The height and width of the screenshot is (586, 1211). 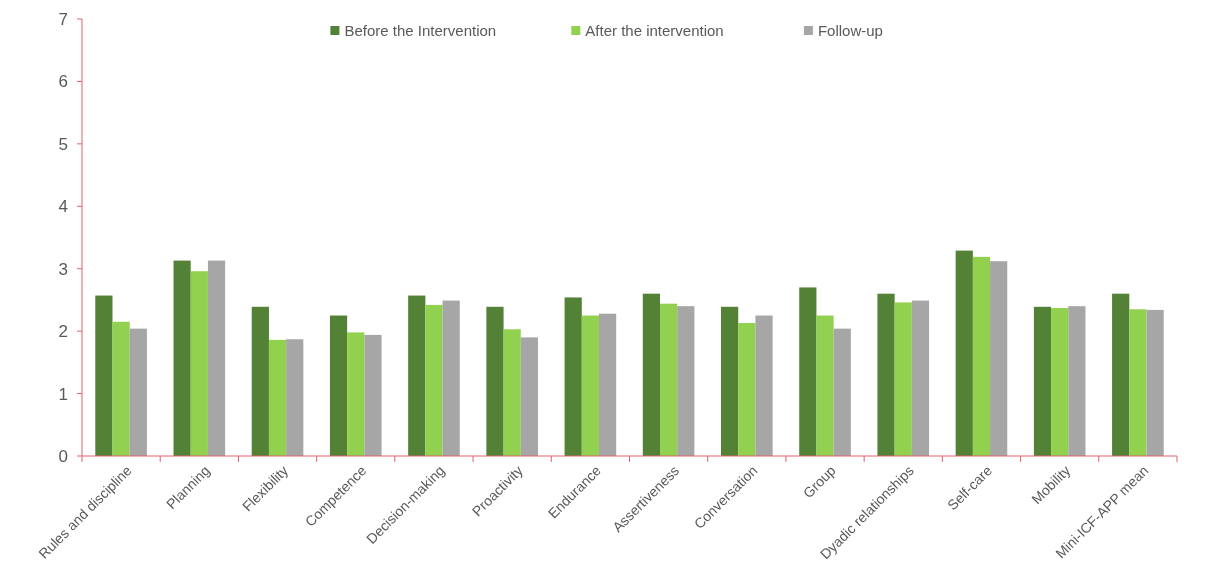 I want to click on y-tick-label: 4, so click(x=63, y=207).